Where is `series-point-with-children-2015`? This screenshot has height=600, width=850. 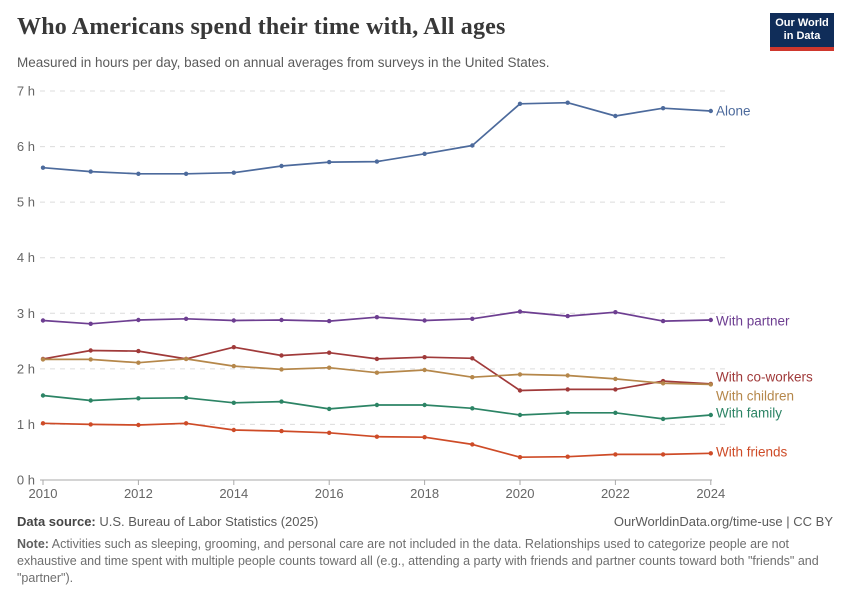
series-point-with-children-2015 is located at coordinates (281, 369).